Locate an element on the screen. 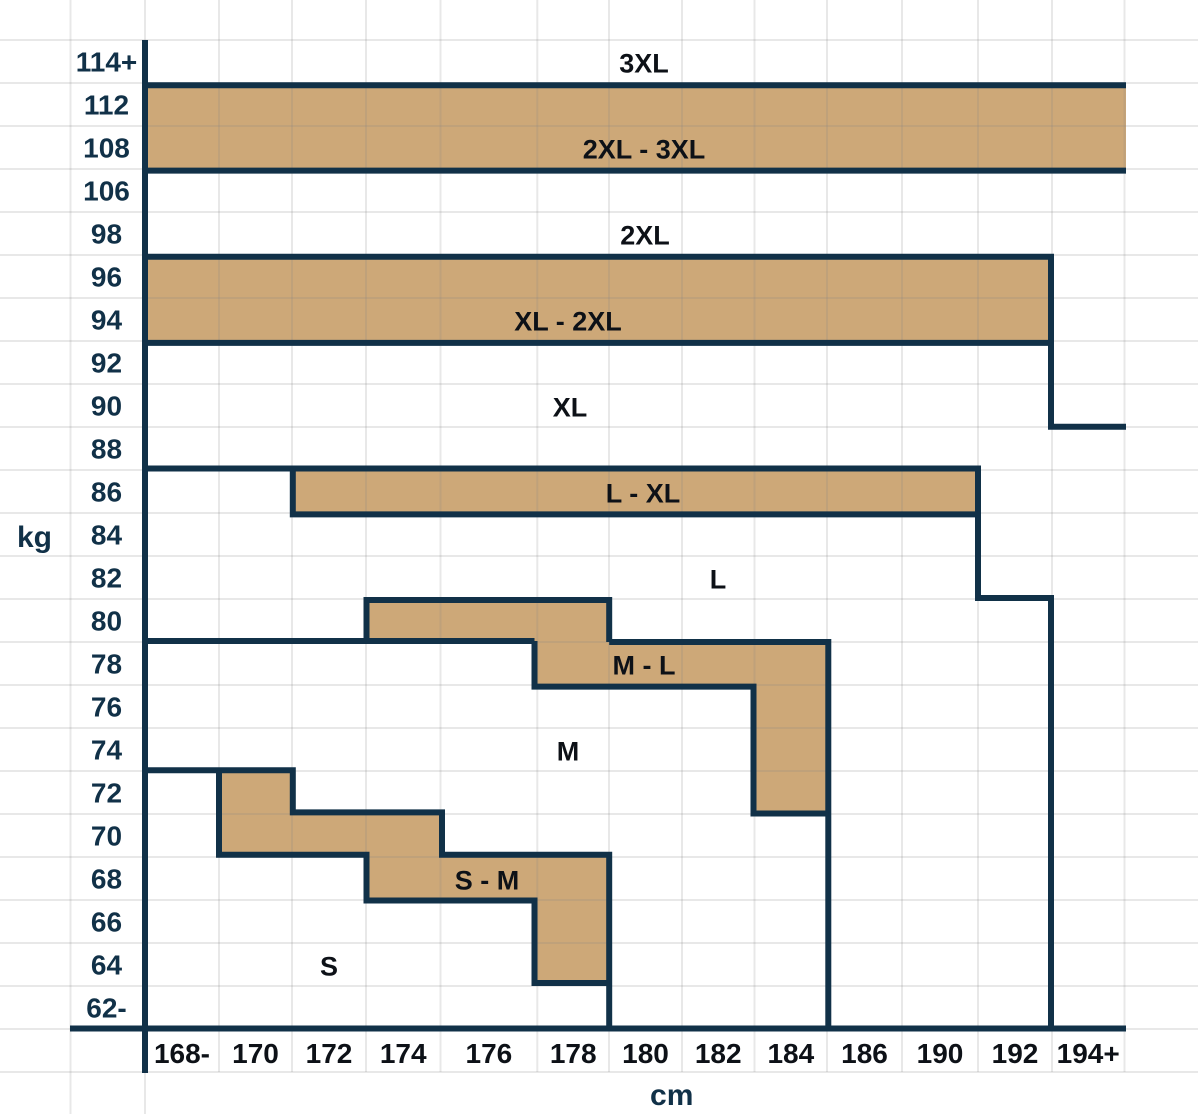 Image resolution: width=1198 pixels, height=1114 pixels. svg-text: XL - 2XL is located at coordinates (568, 321).